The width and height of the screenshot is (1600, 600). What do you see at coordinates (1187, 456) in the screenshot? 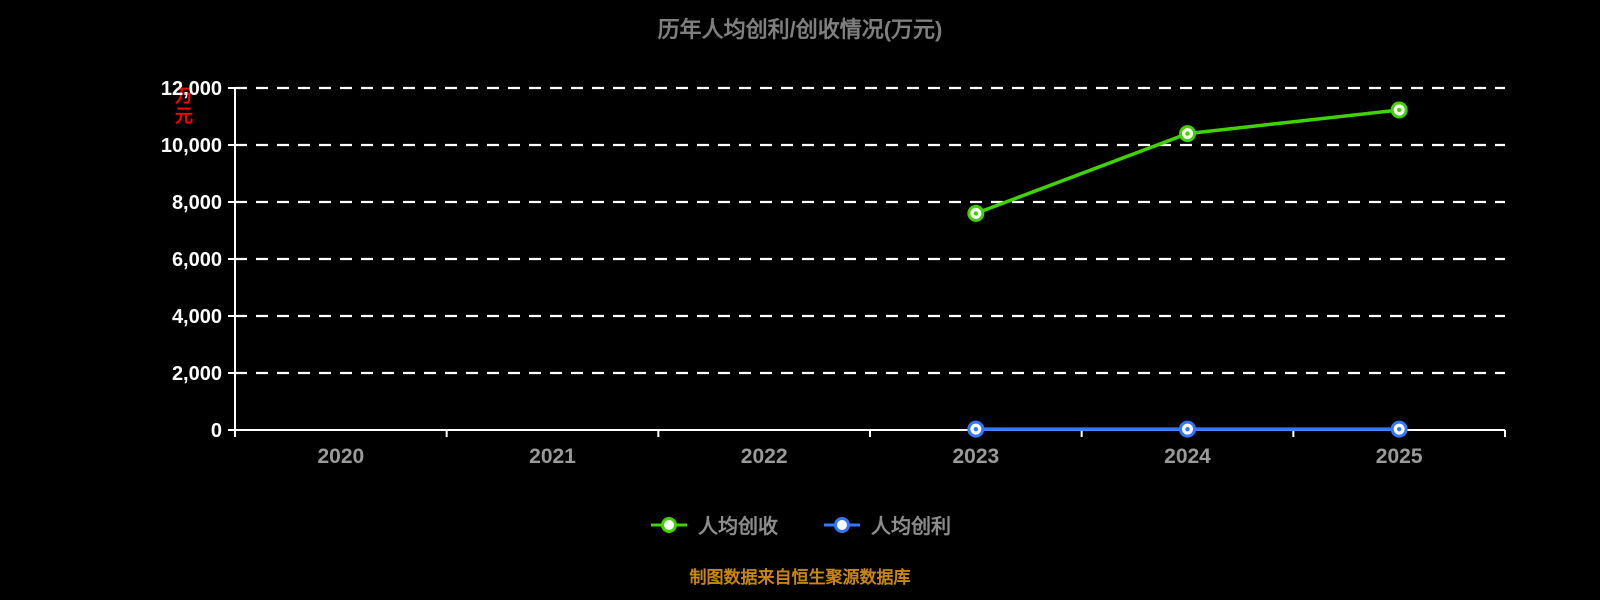
I see `svg-text: 2024` at bounding box center [1187, 456].